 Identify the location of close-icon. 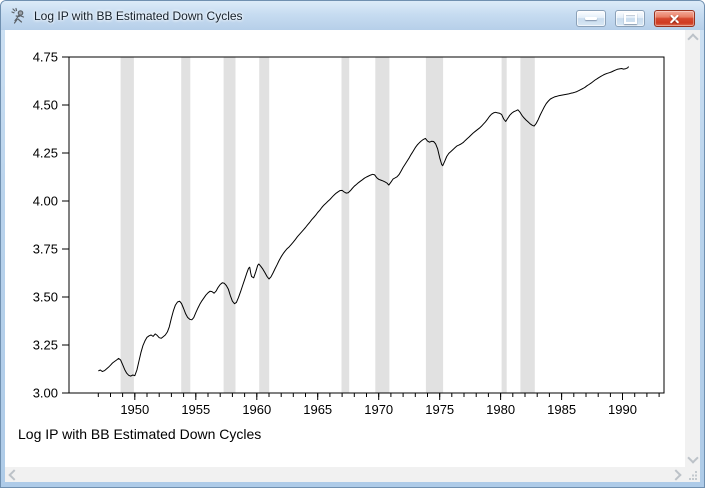
(674, 18).